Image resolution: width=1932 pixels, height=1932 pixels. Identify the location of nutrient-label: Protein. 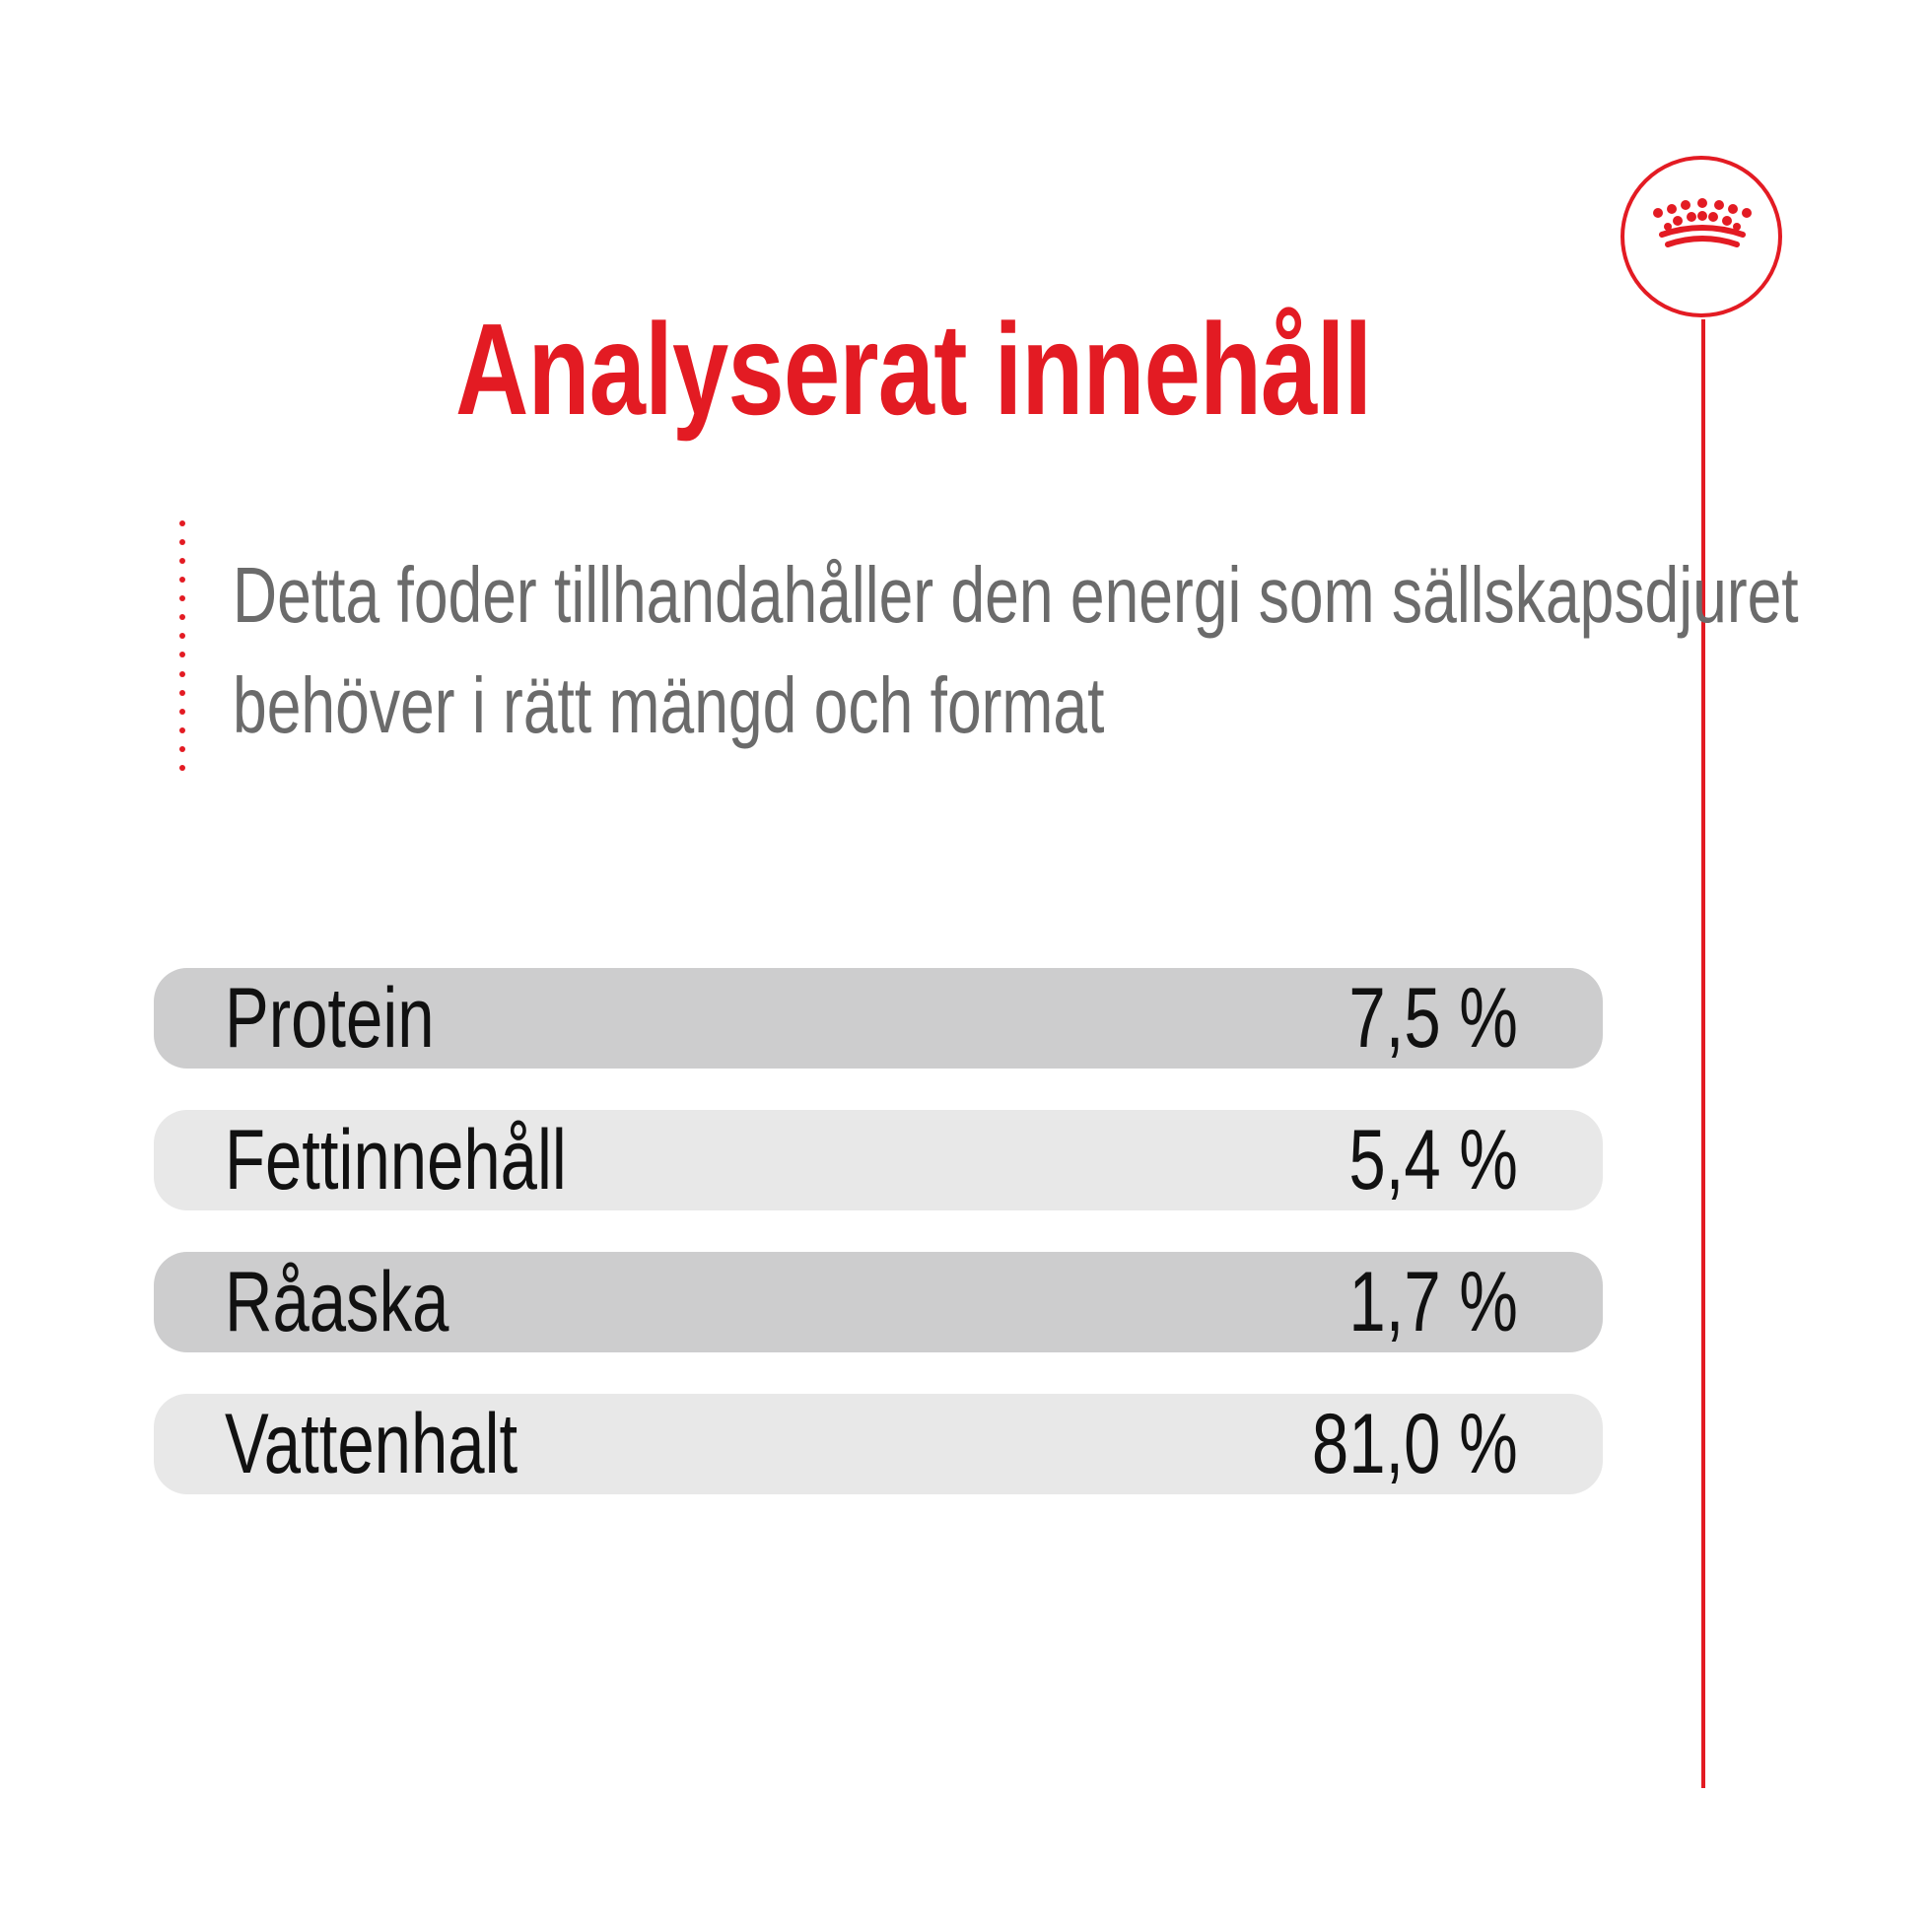
(330, 1019).